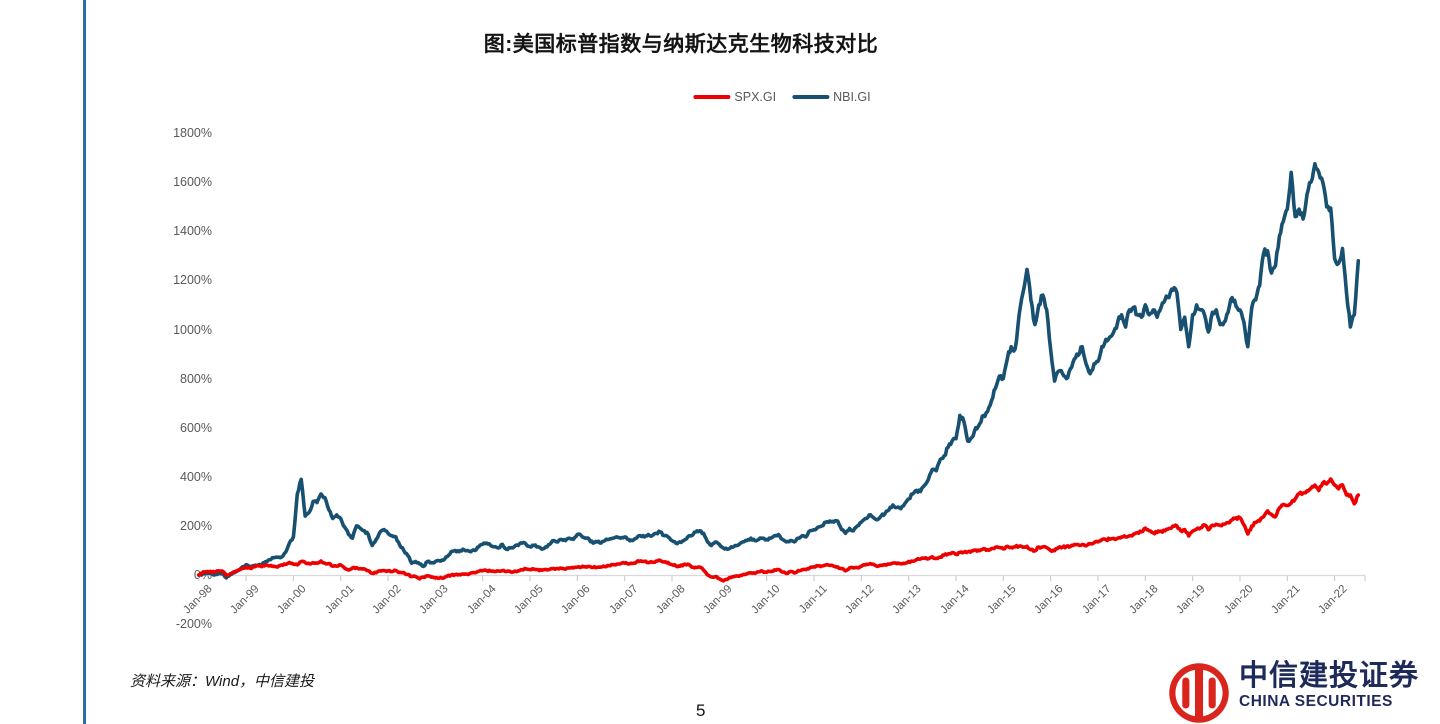 The width and height of the screenshot is (1440, 724). What do you see at coordinates (196, 378) in the screenshot?
I see `y-axis-tick-label: 800%` at bounding box center [196, 378].